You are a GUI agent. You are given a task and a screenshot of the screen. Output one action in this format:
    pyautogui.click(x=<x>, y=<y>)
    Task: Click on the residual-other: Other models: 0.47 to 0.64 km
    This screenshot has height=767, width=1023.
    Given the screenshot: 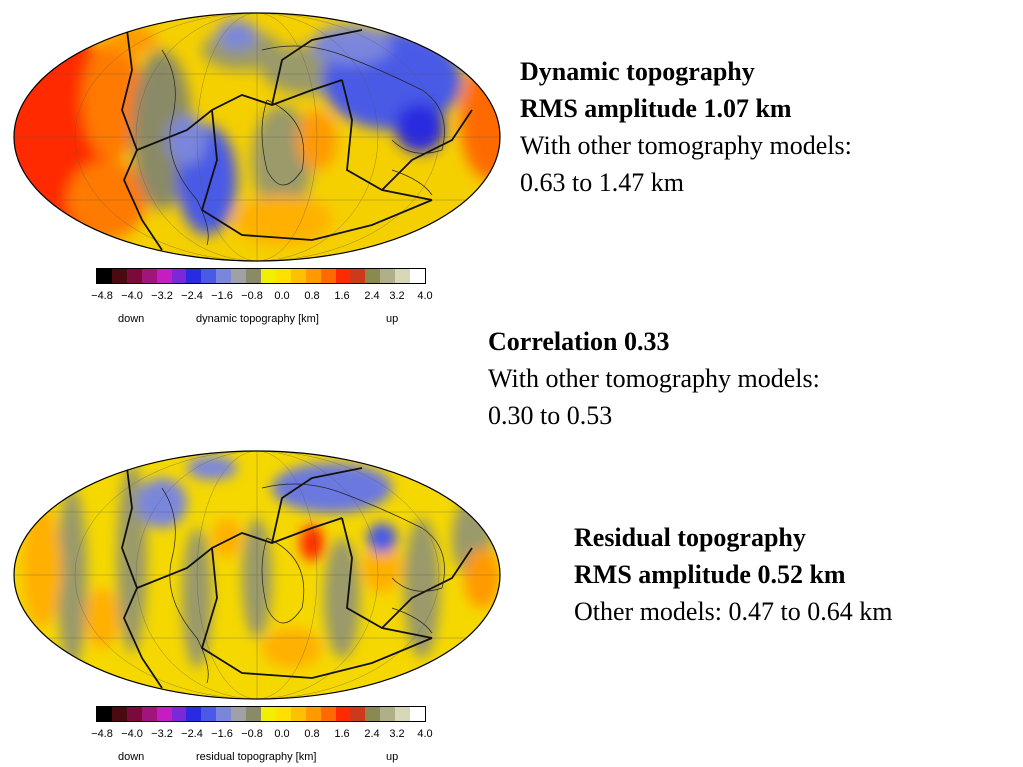 What is the action you would take?
    pyautogui.click(x=733, y=611)
    